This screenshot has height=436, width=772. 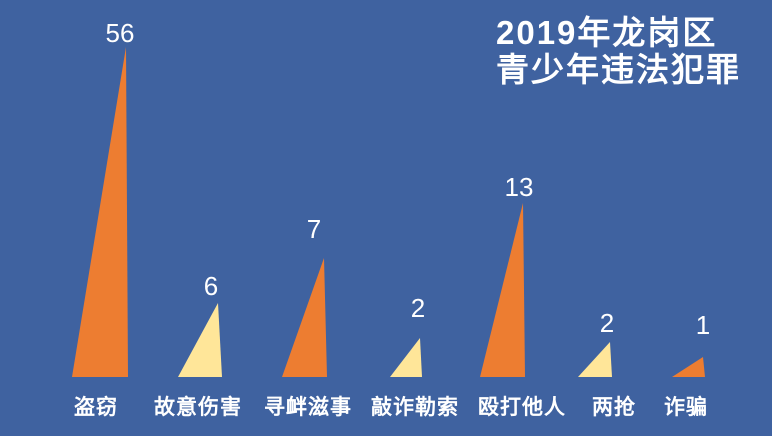 I want to click on value-label-2: 7, so click(x=314, y=229).